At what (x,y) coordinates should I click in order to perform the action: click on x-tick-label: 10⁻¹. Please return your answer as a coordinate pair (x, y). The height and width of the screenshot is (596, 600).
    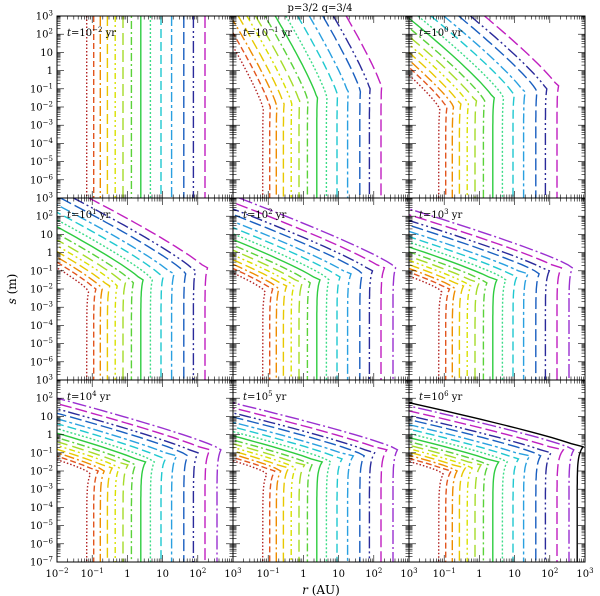
    Looking at the image, I should click on (268, 573).